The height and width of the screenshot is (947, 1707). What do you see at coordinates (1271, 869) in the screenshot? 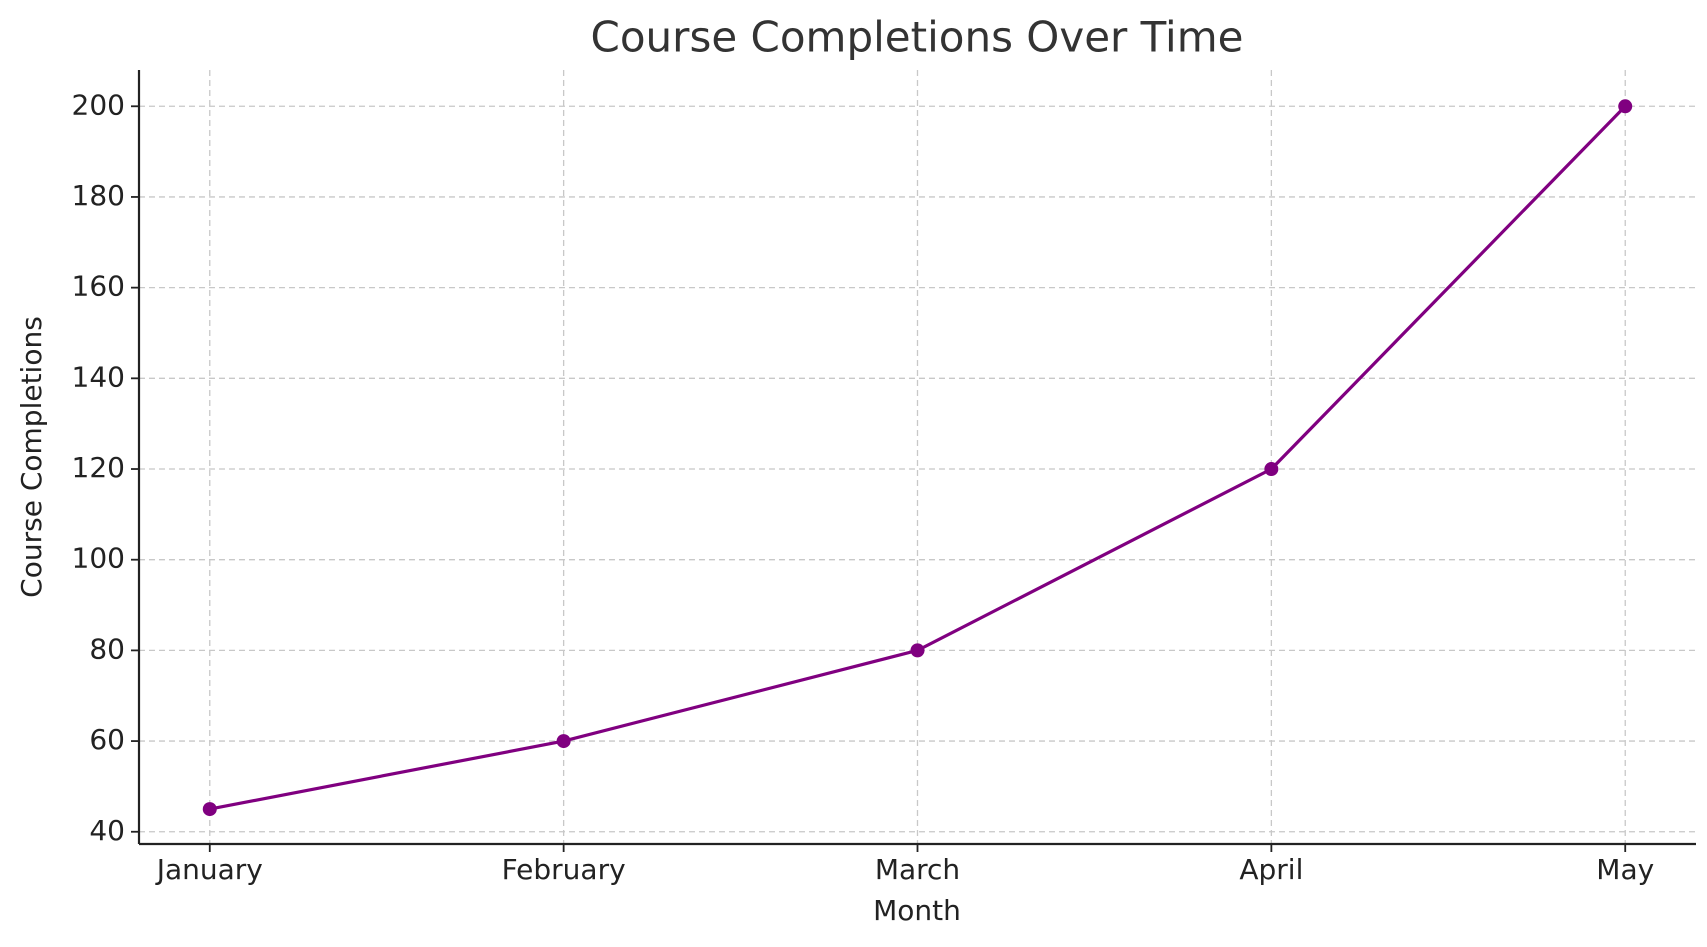
I see `x-tick-label: April` at bounding box center [1271, 869].